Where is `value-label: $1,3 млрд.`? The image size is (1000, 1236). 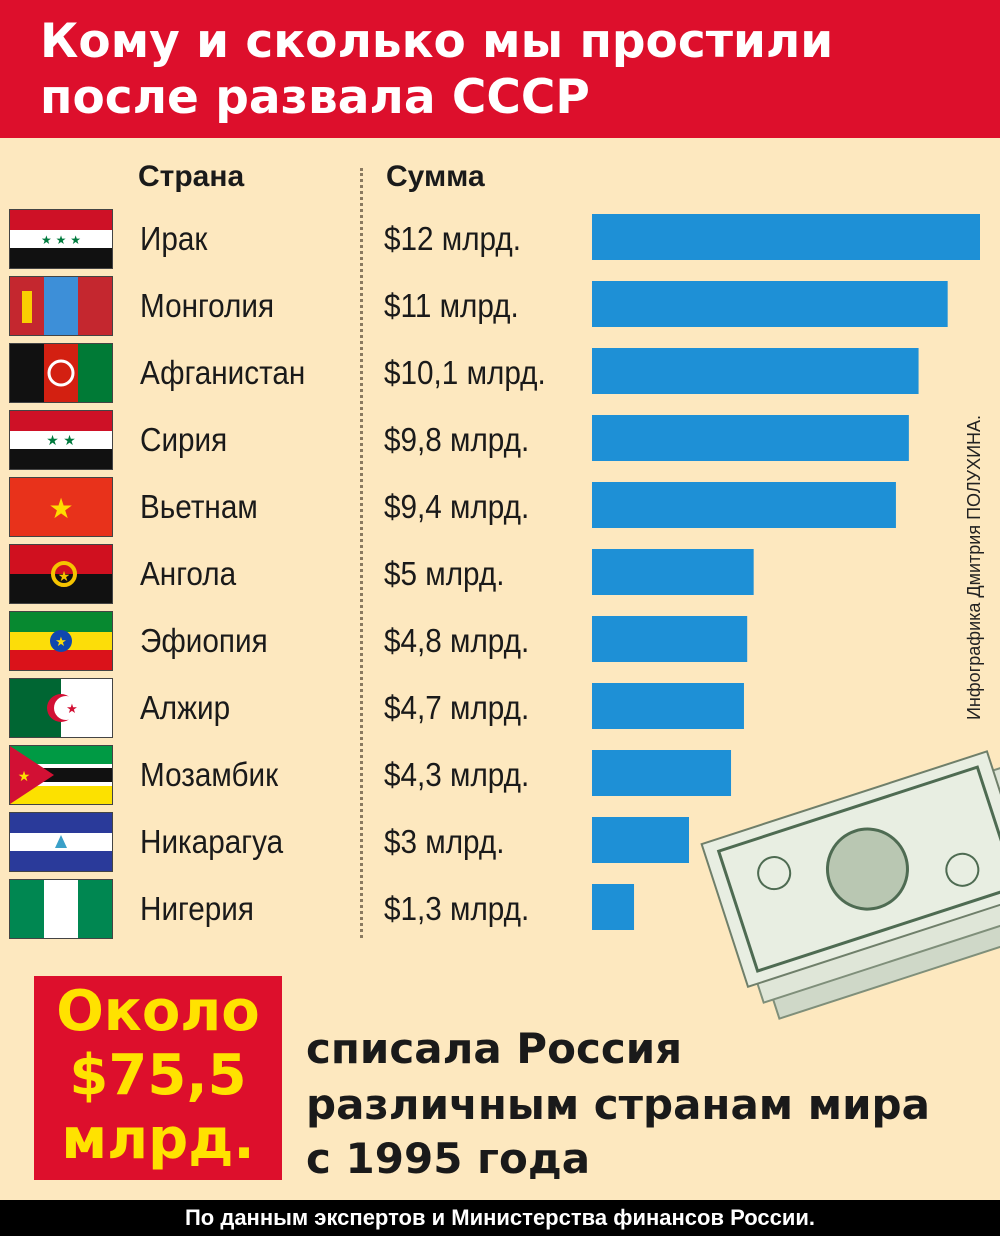
value-label: $1,3 млрд. is located at coordinates (457, 908).